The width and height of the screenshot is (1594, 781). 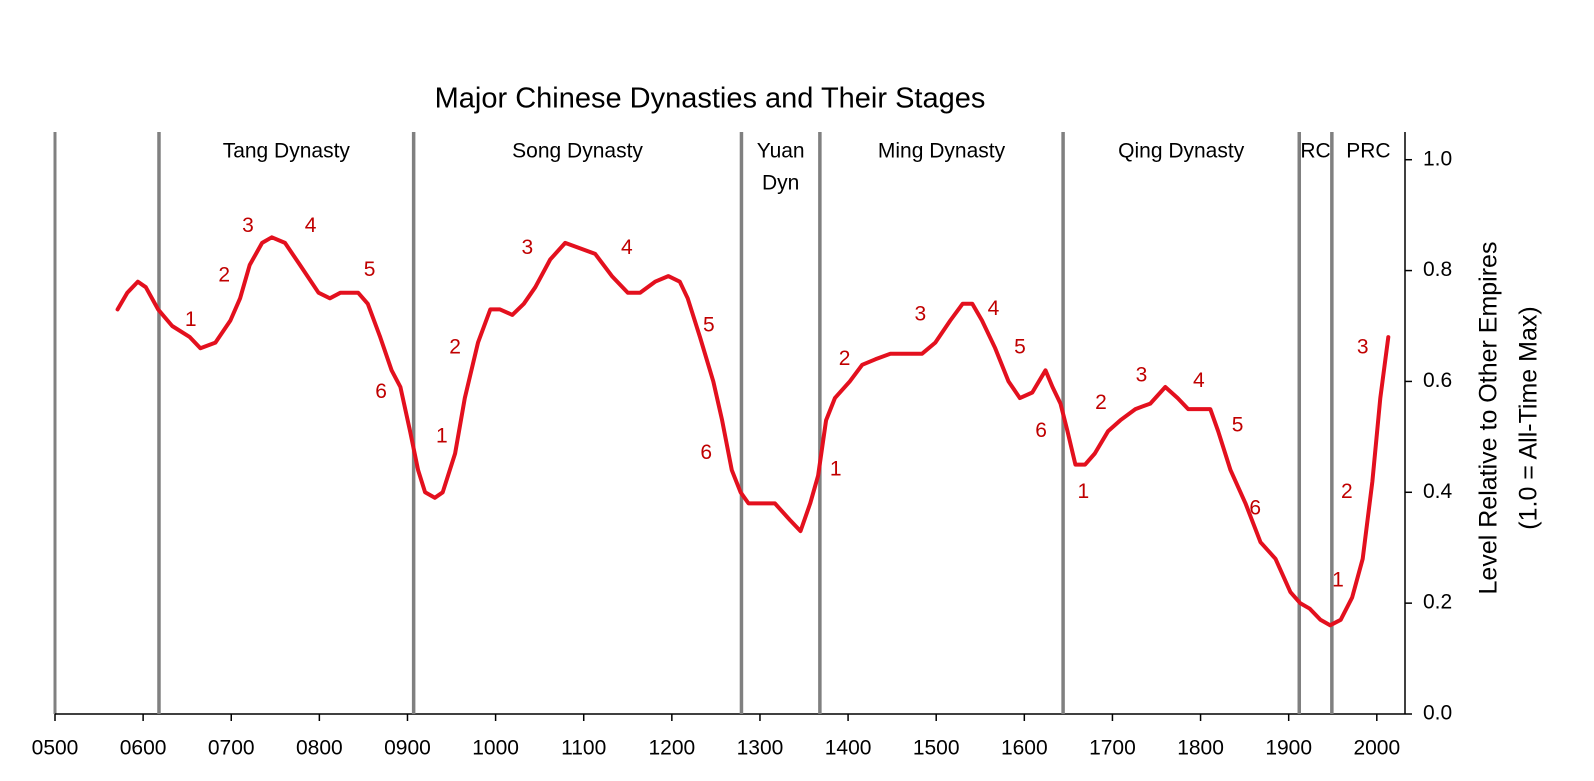 What do you see at coordinates (781, 151) in the screenshot?
I see `dynasty-label: Yuan` at bounding box center [781, 151].